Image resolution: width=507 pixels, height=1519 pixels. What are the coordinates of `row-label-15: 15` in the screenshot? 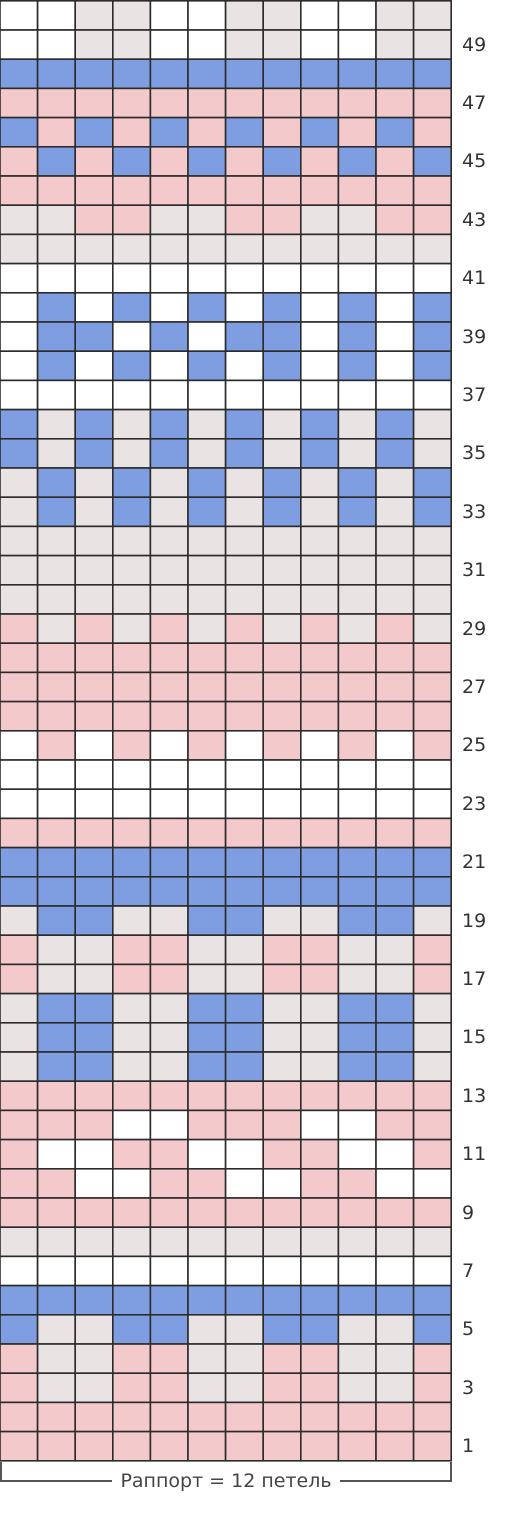 It's located at (474, 1037).